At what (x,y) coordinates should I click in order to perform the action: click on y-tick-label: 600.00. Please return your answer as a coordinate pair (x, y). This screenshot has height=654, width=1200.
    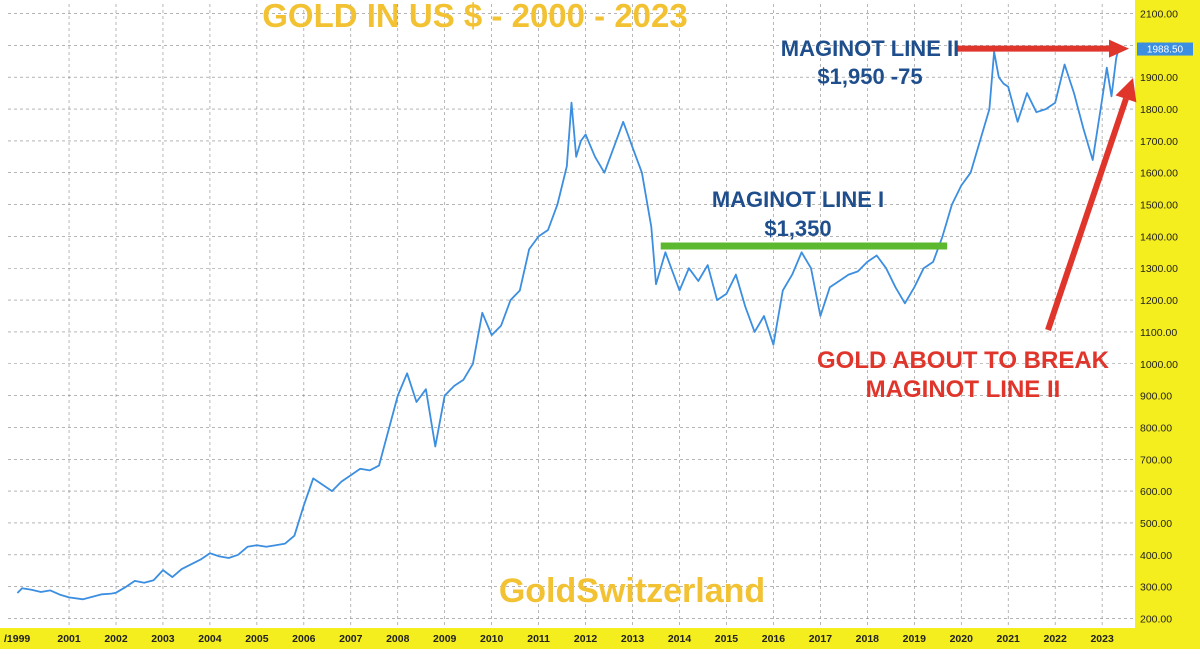
    Looking at the image, I should click on (1156, 492).